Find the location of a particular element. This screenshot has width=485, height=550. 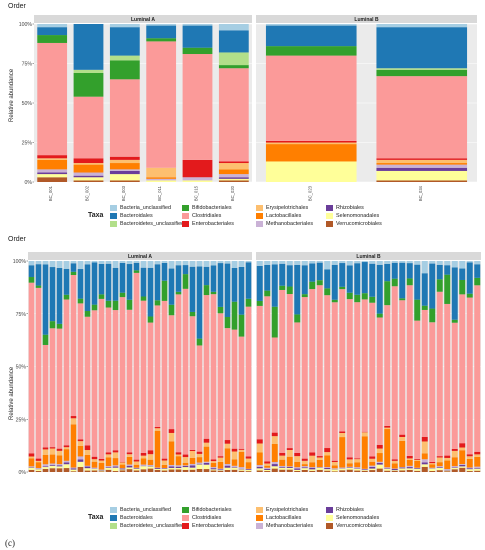

legend-item: Erysipelotrichales is located at coordinates (282, 510).